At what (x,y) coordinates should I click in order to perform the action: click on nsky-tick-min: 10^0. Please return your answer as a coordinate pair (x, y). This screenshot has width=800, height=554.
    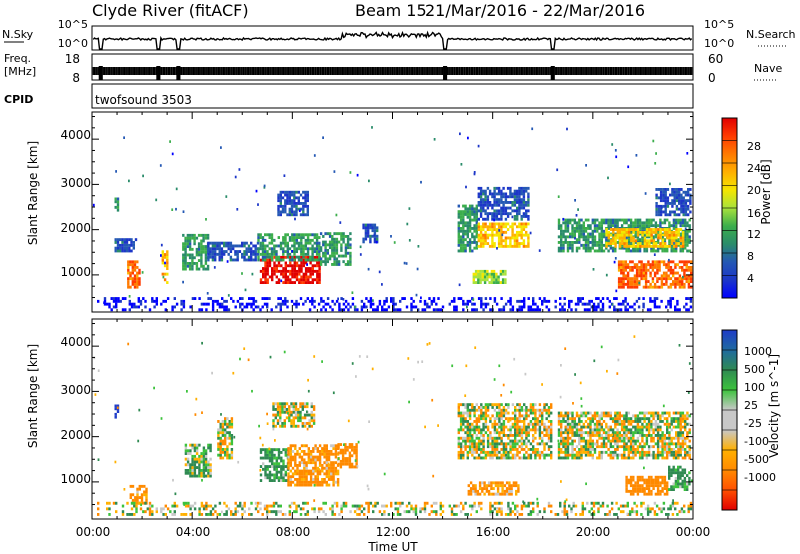
    Looking at the image, I should click on (73, 43).